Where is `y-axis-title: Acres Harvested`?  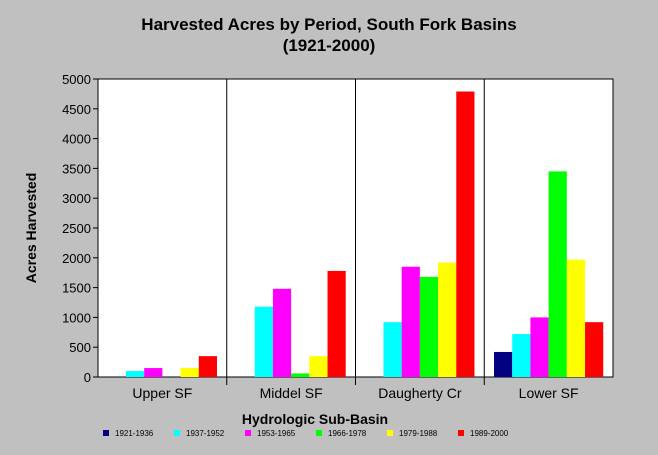
y-axis-title: Acres Harvested is located at coordinates (31, 228).